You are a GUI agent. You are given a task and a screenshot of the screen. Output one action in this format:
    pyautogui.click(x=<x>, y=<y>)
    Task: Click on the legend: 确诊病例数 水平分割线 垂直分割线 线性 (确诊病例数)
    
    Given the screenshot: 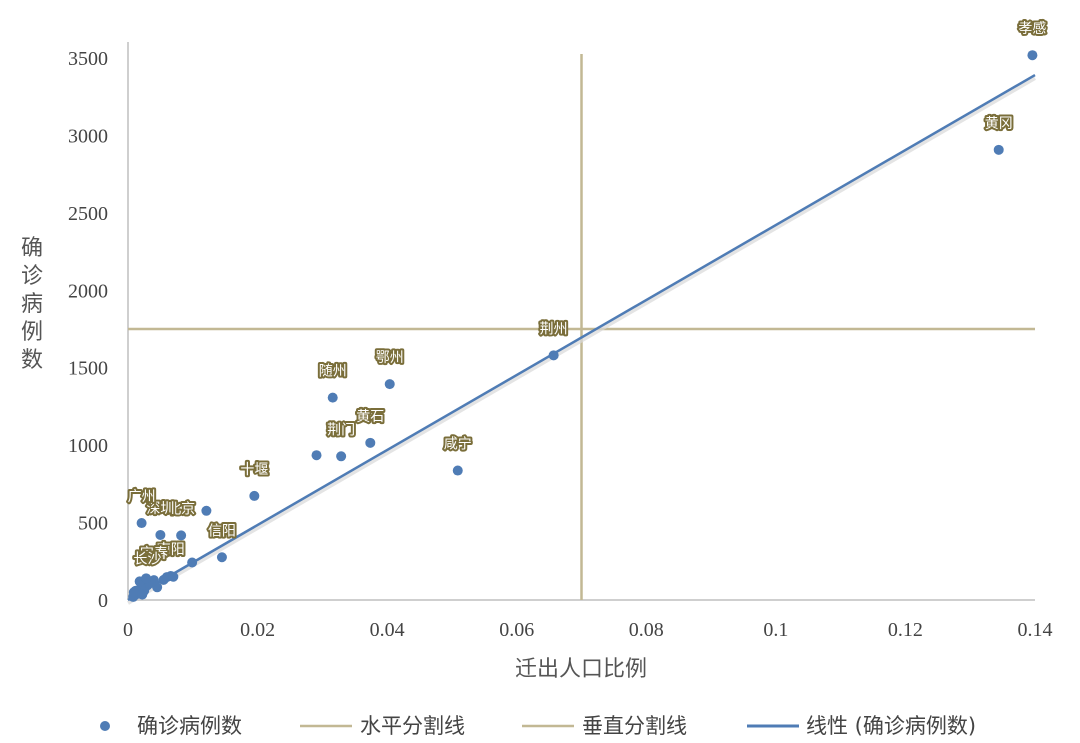 What is the action you would take?
    pyautogui.click(x=538, y=726)
    